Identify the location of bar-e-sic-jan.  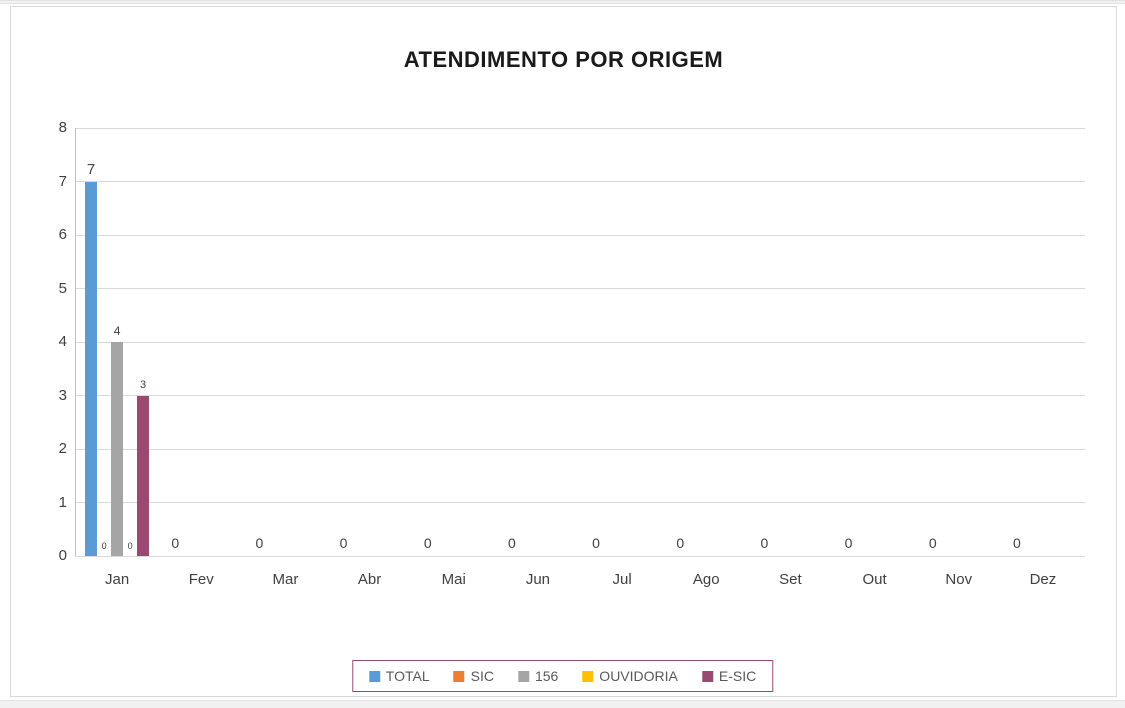
(143, 475).